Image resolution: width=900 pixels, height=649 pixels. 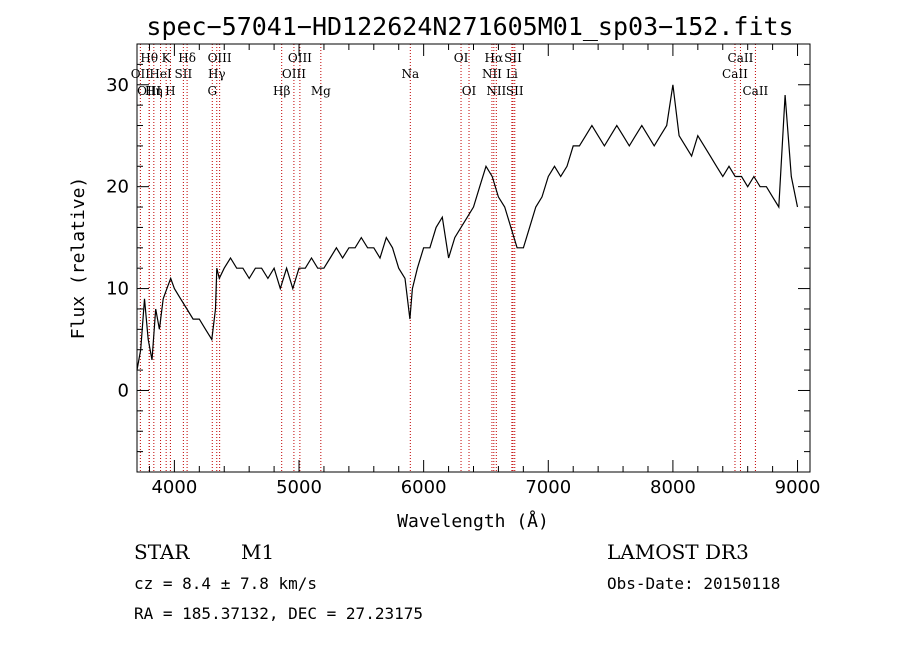 I want to click on observation-date: Obs-Date: 20150118, so click(x=693, y=583).